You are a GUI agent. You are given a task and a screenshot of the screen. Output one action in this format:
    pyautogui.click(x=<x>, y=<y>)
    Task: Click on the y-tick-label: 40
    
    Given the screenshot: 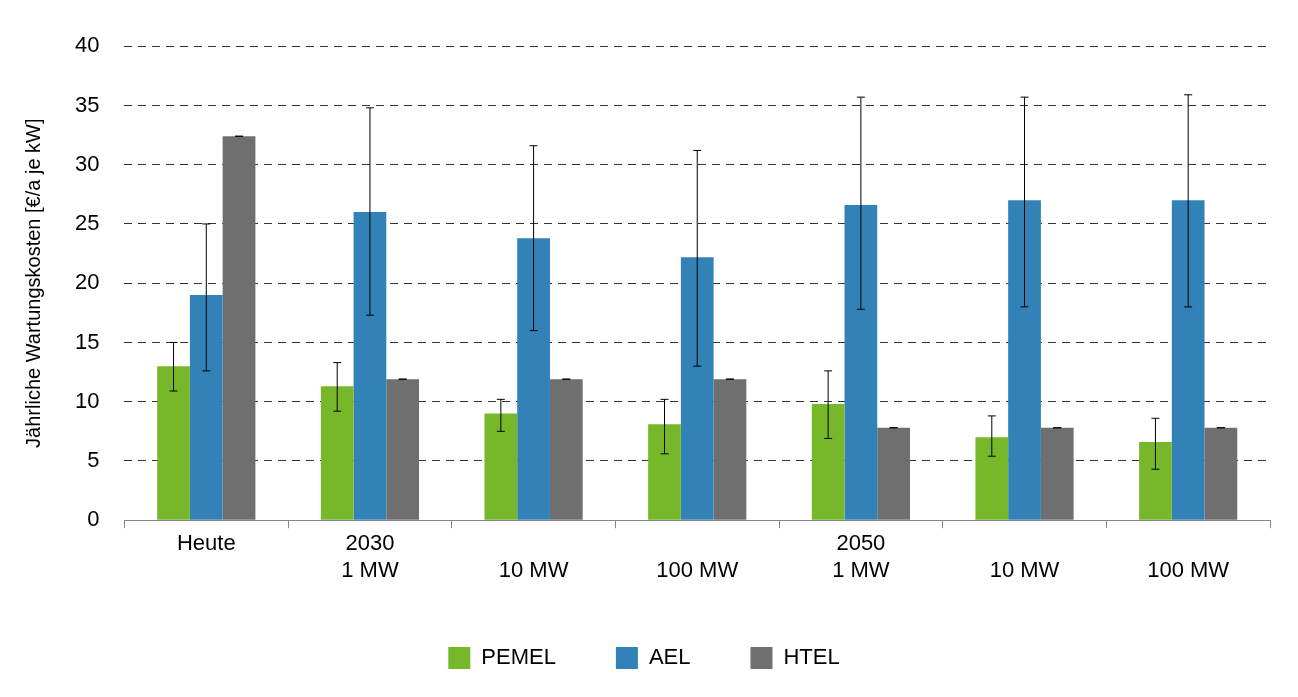 What is the action you would take?
    pyautogui.click(x=87, y=45)
    